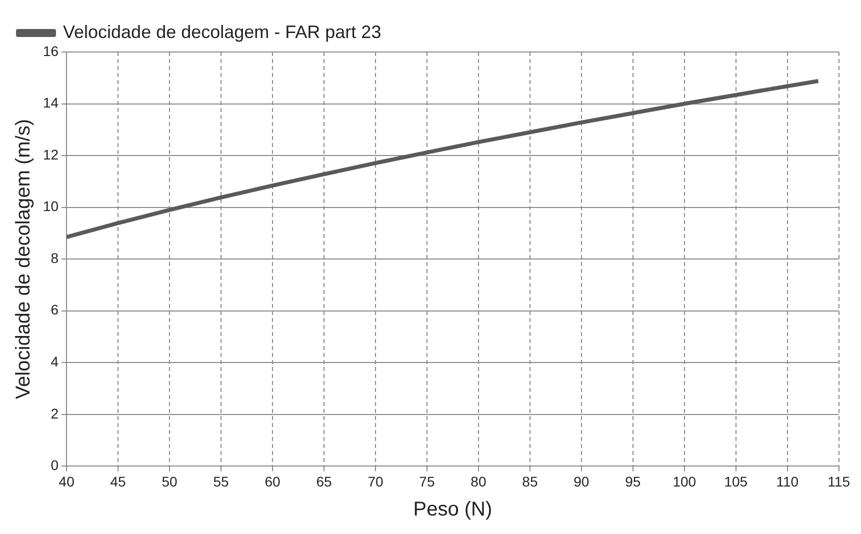 The height and width of the screenshot is (534, 861). I want to click on x-tick-label: 85, so click(530, 481).